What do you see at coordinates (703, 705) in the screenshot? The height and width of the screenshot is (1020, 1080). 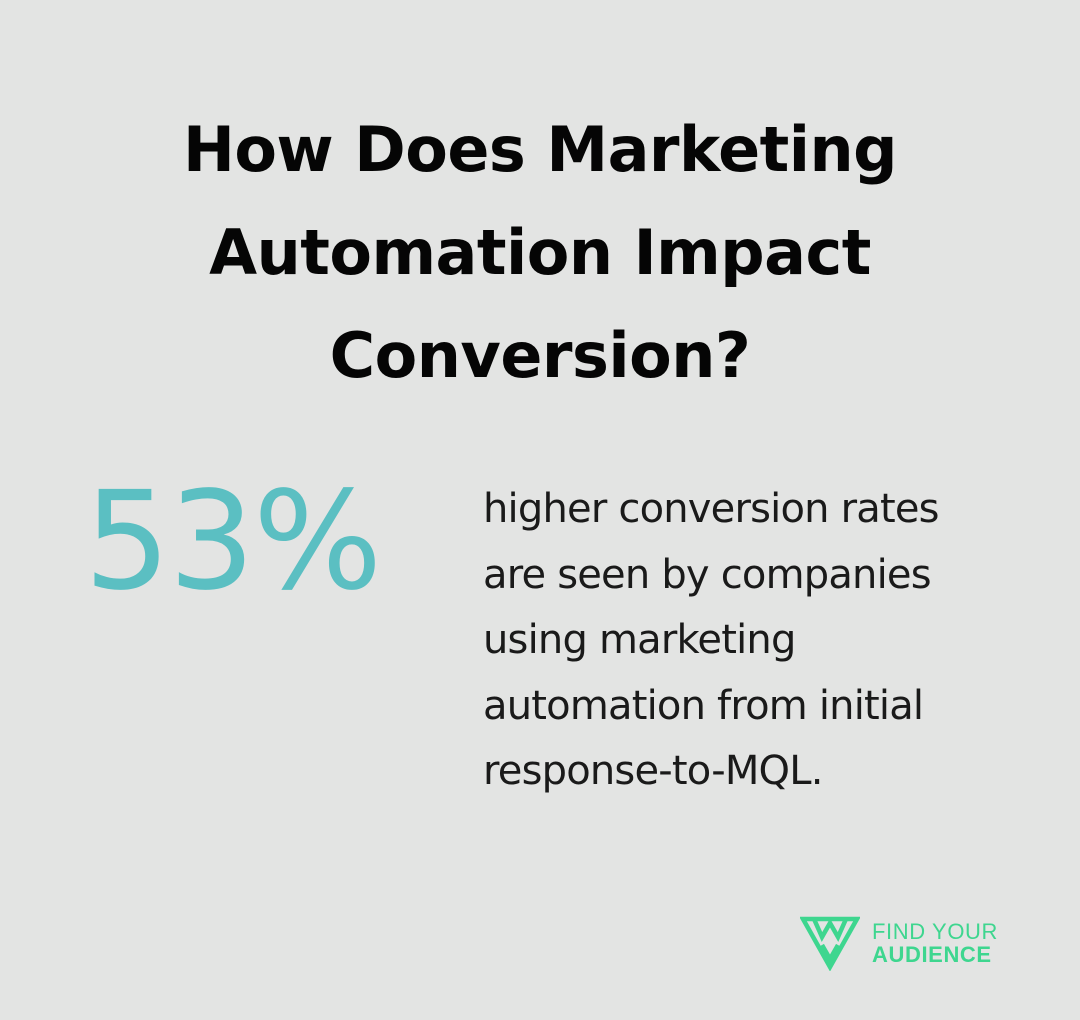 I see `stat-description-line: automation from initial` at bounding box center [703, 705].